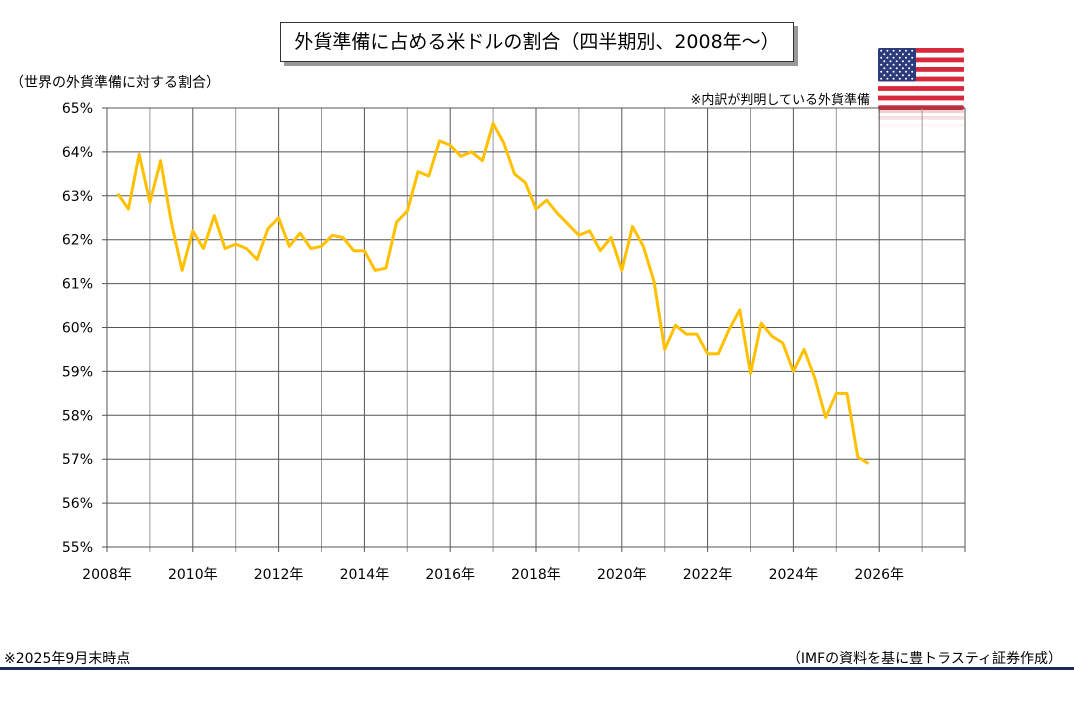 This screenshot has width=1074, height=707. I want to click on y-tick-label: 63%, so click(77, 197).